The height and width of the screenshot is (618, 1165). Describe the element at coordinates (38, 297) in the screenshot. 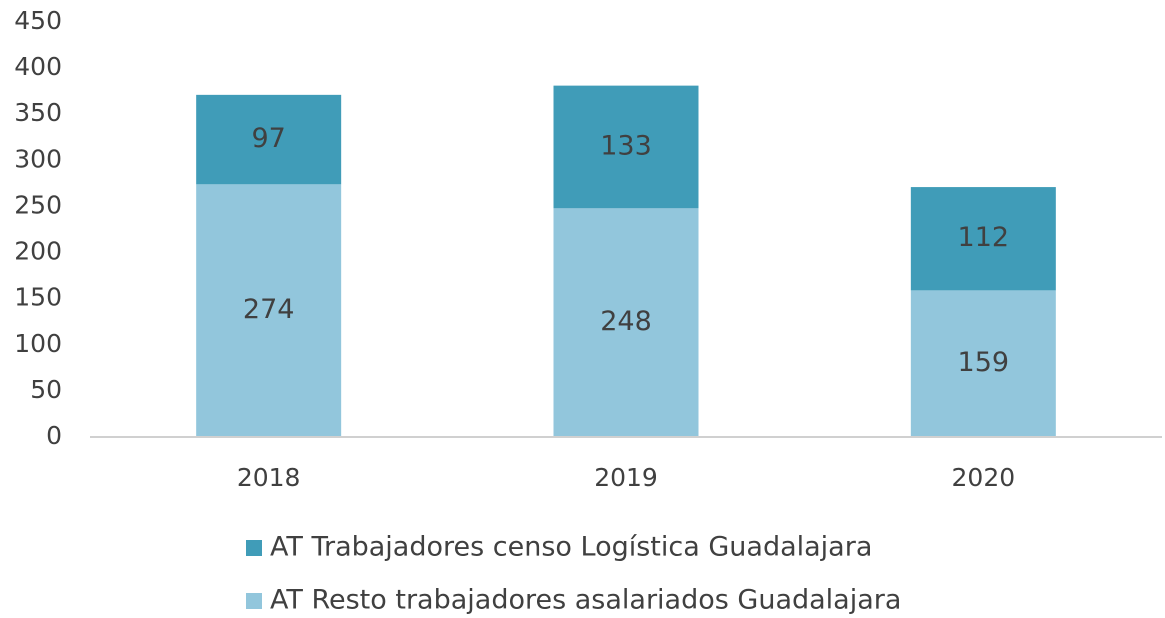

I see `y-tick-label: 150` at that location.